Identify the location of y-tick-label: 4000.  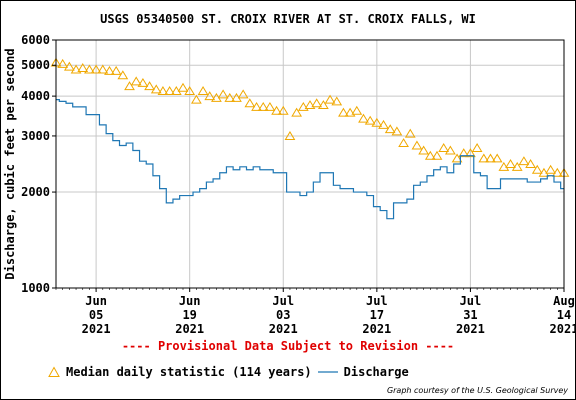
(35, 96).